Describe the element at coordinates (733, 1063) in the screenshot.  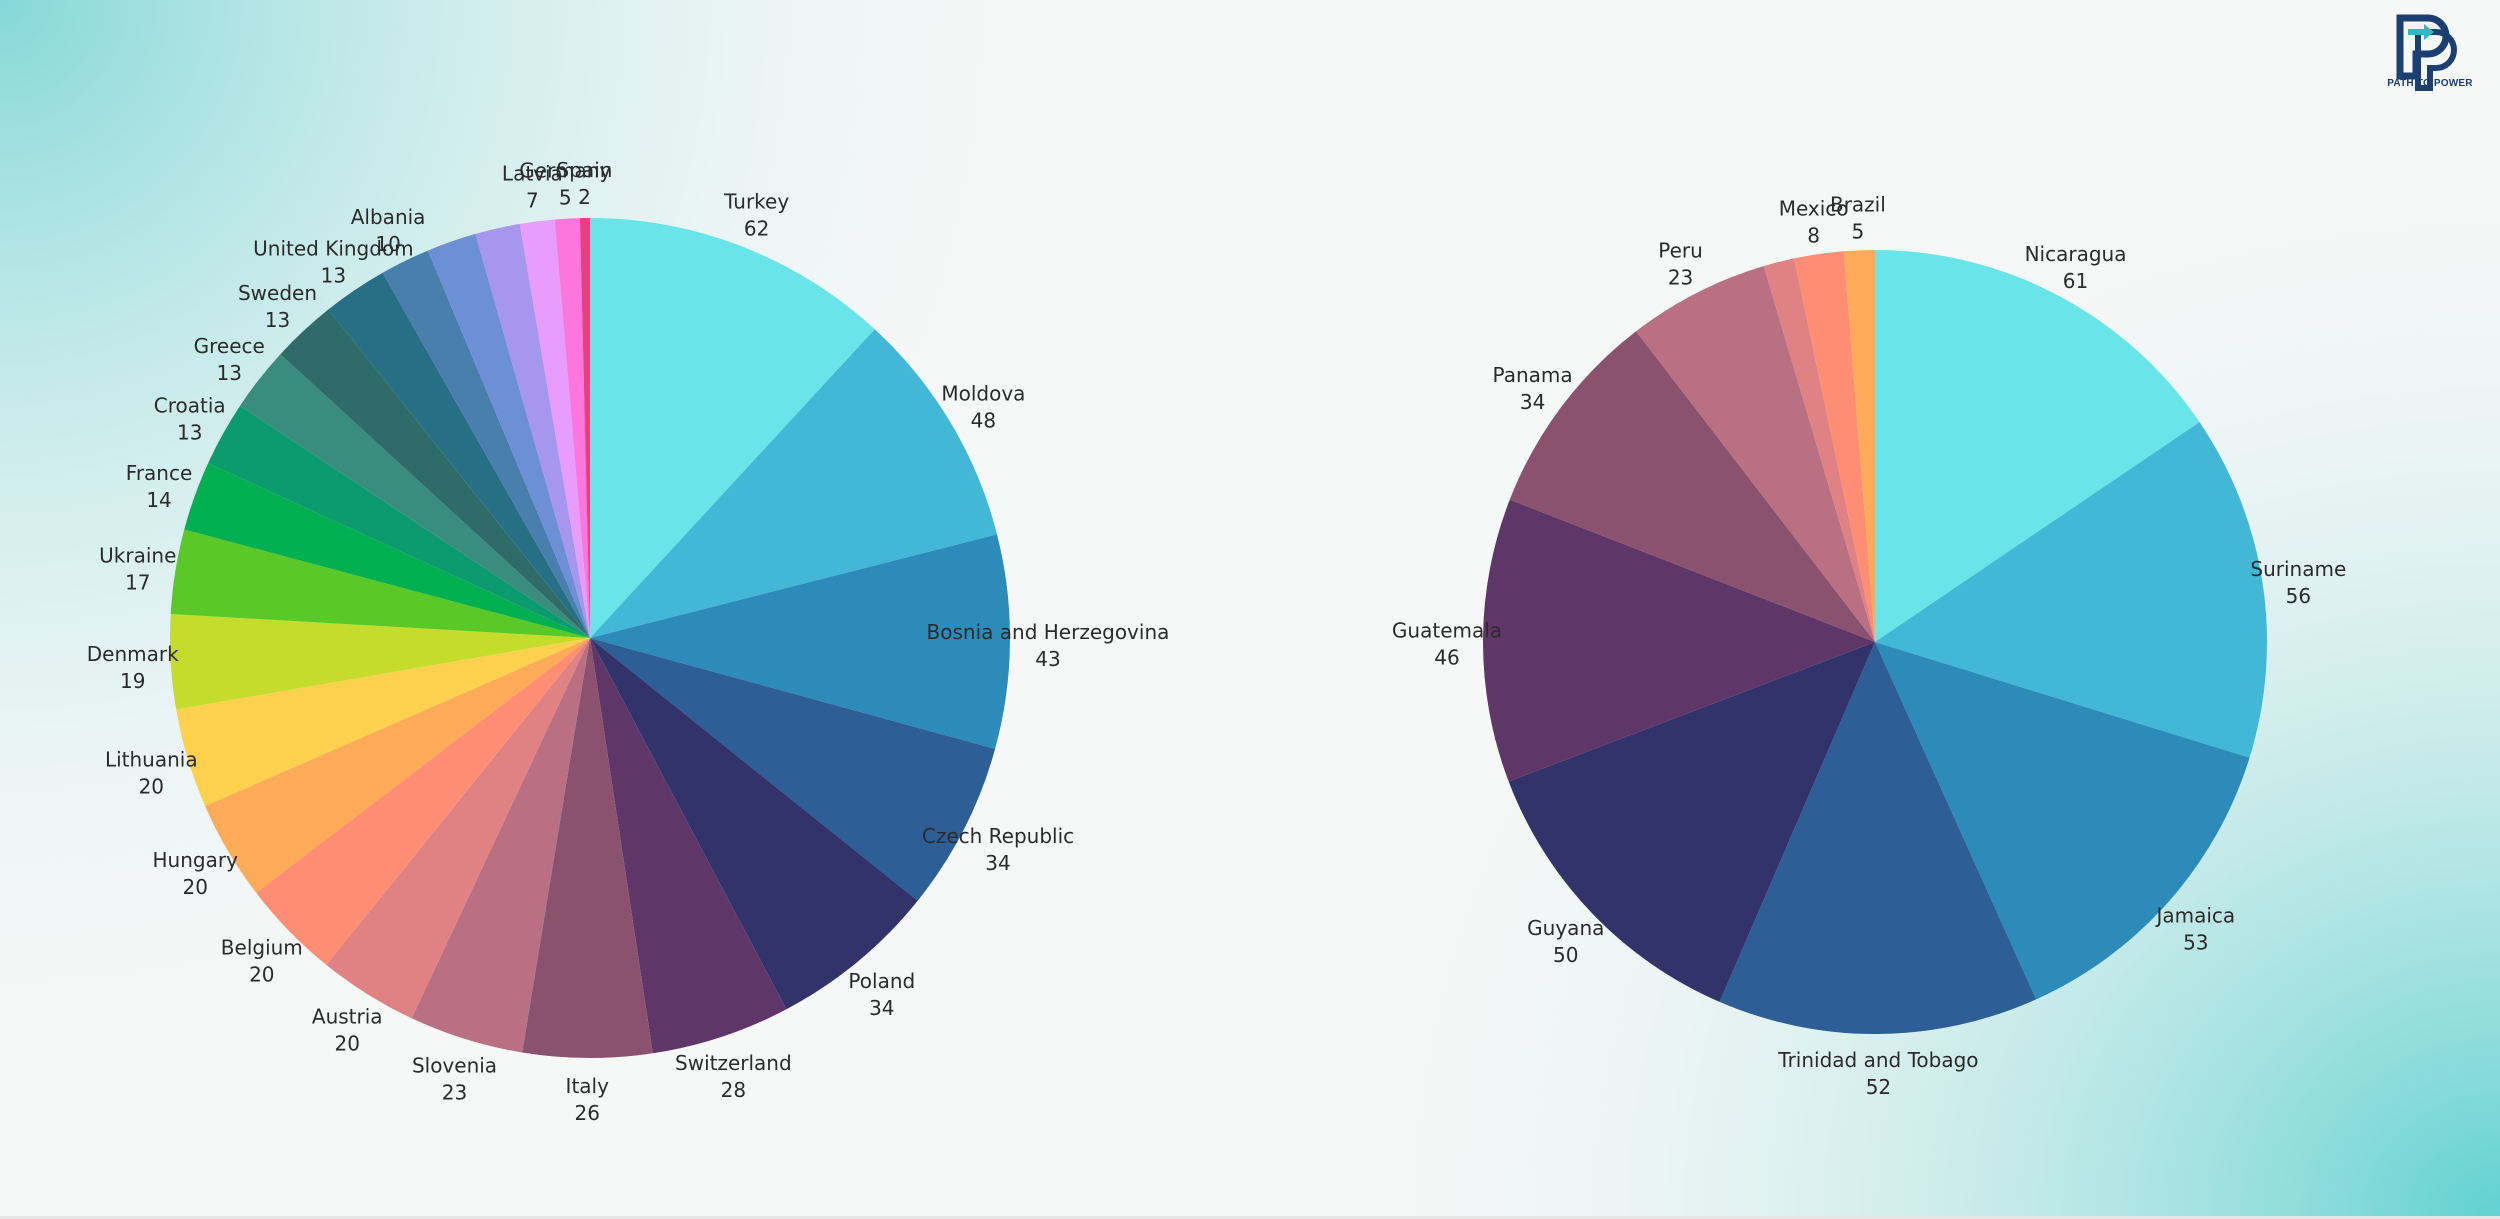
I see `slice-label-europe-5: Switzerland` at that location.